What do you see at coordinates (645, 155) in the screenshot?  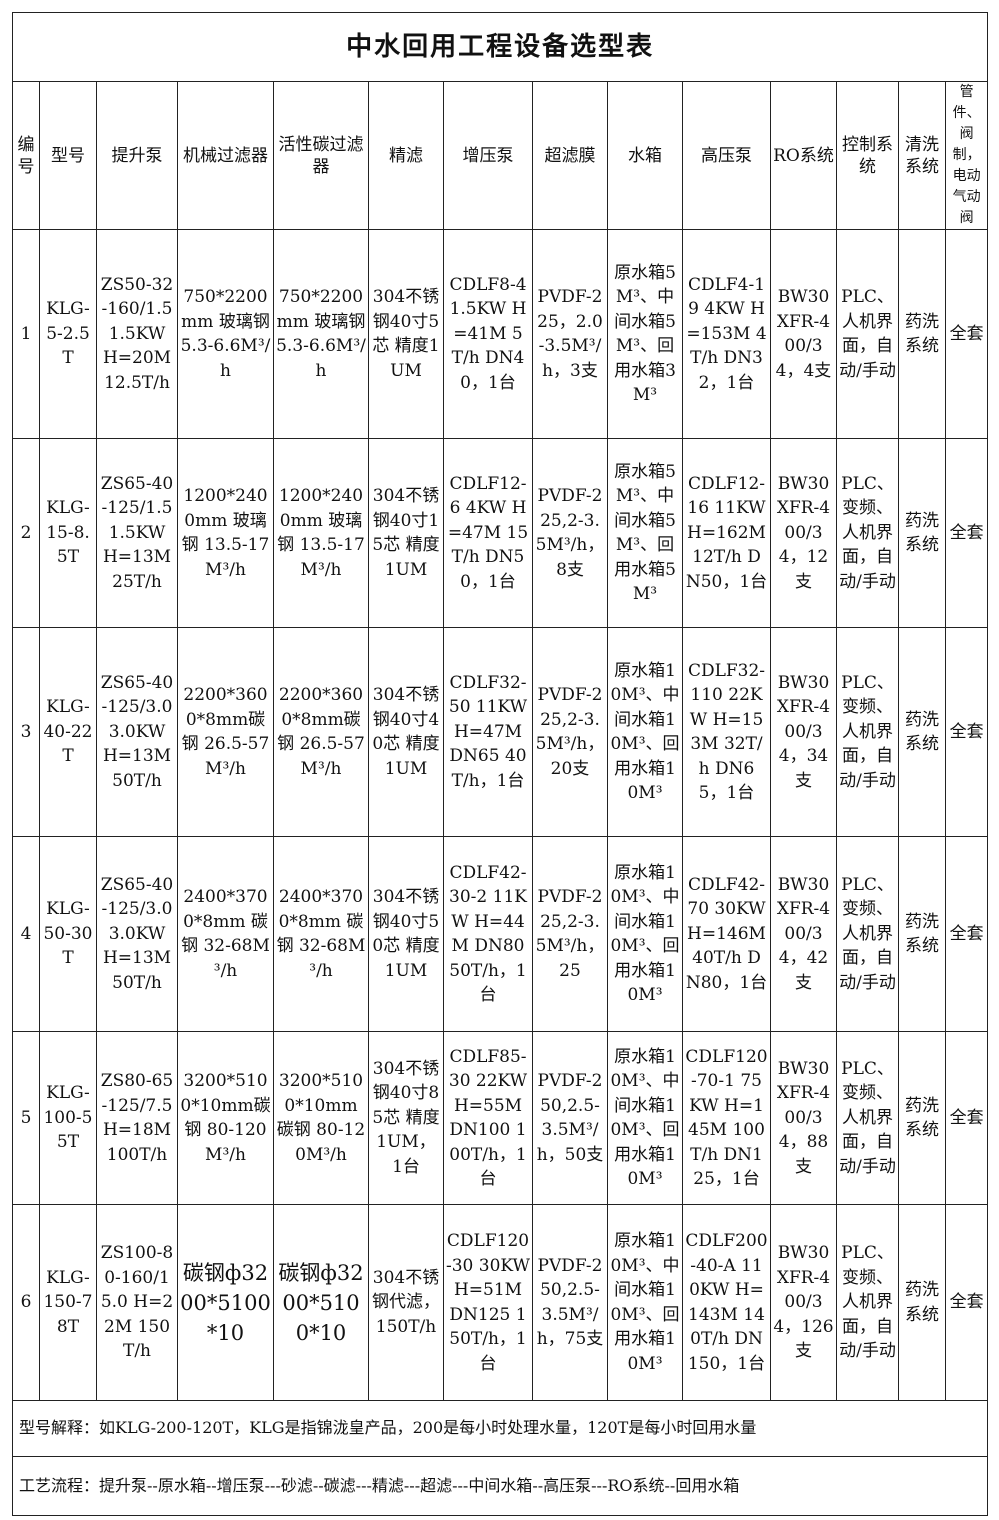 I see `column-header: 水箱` at bounding box center [645, 155].